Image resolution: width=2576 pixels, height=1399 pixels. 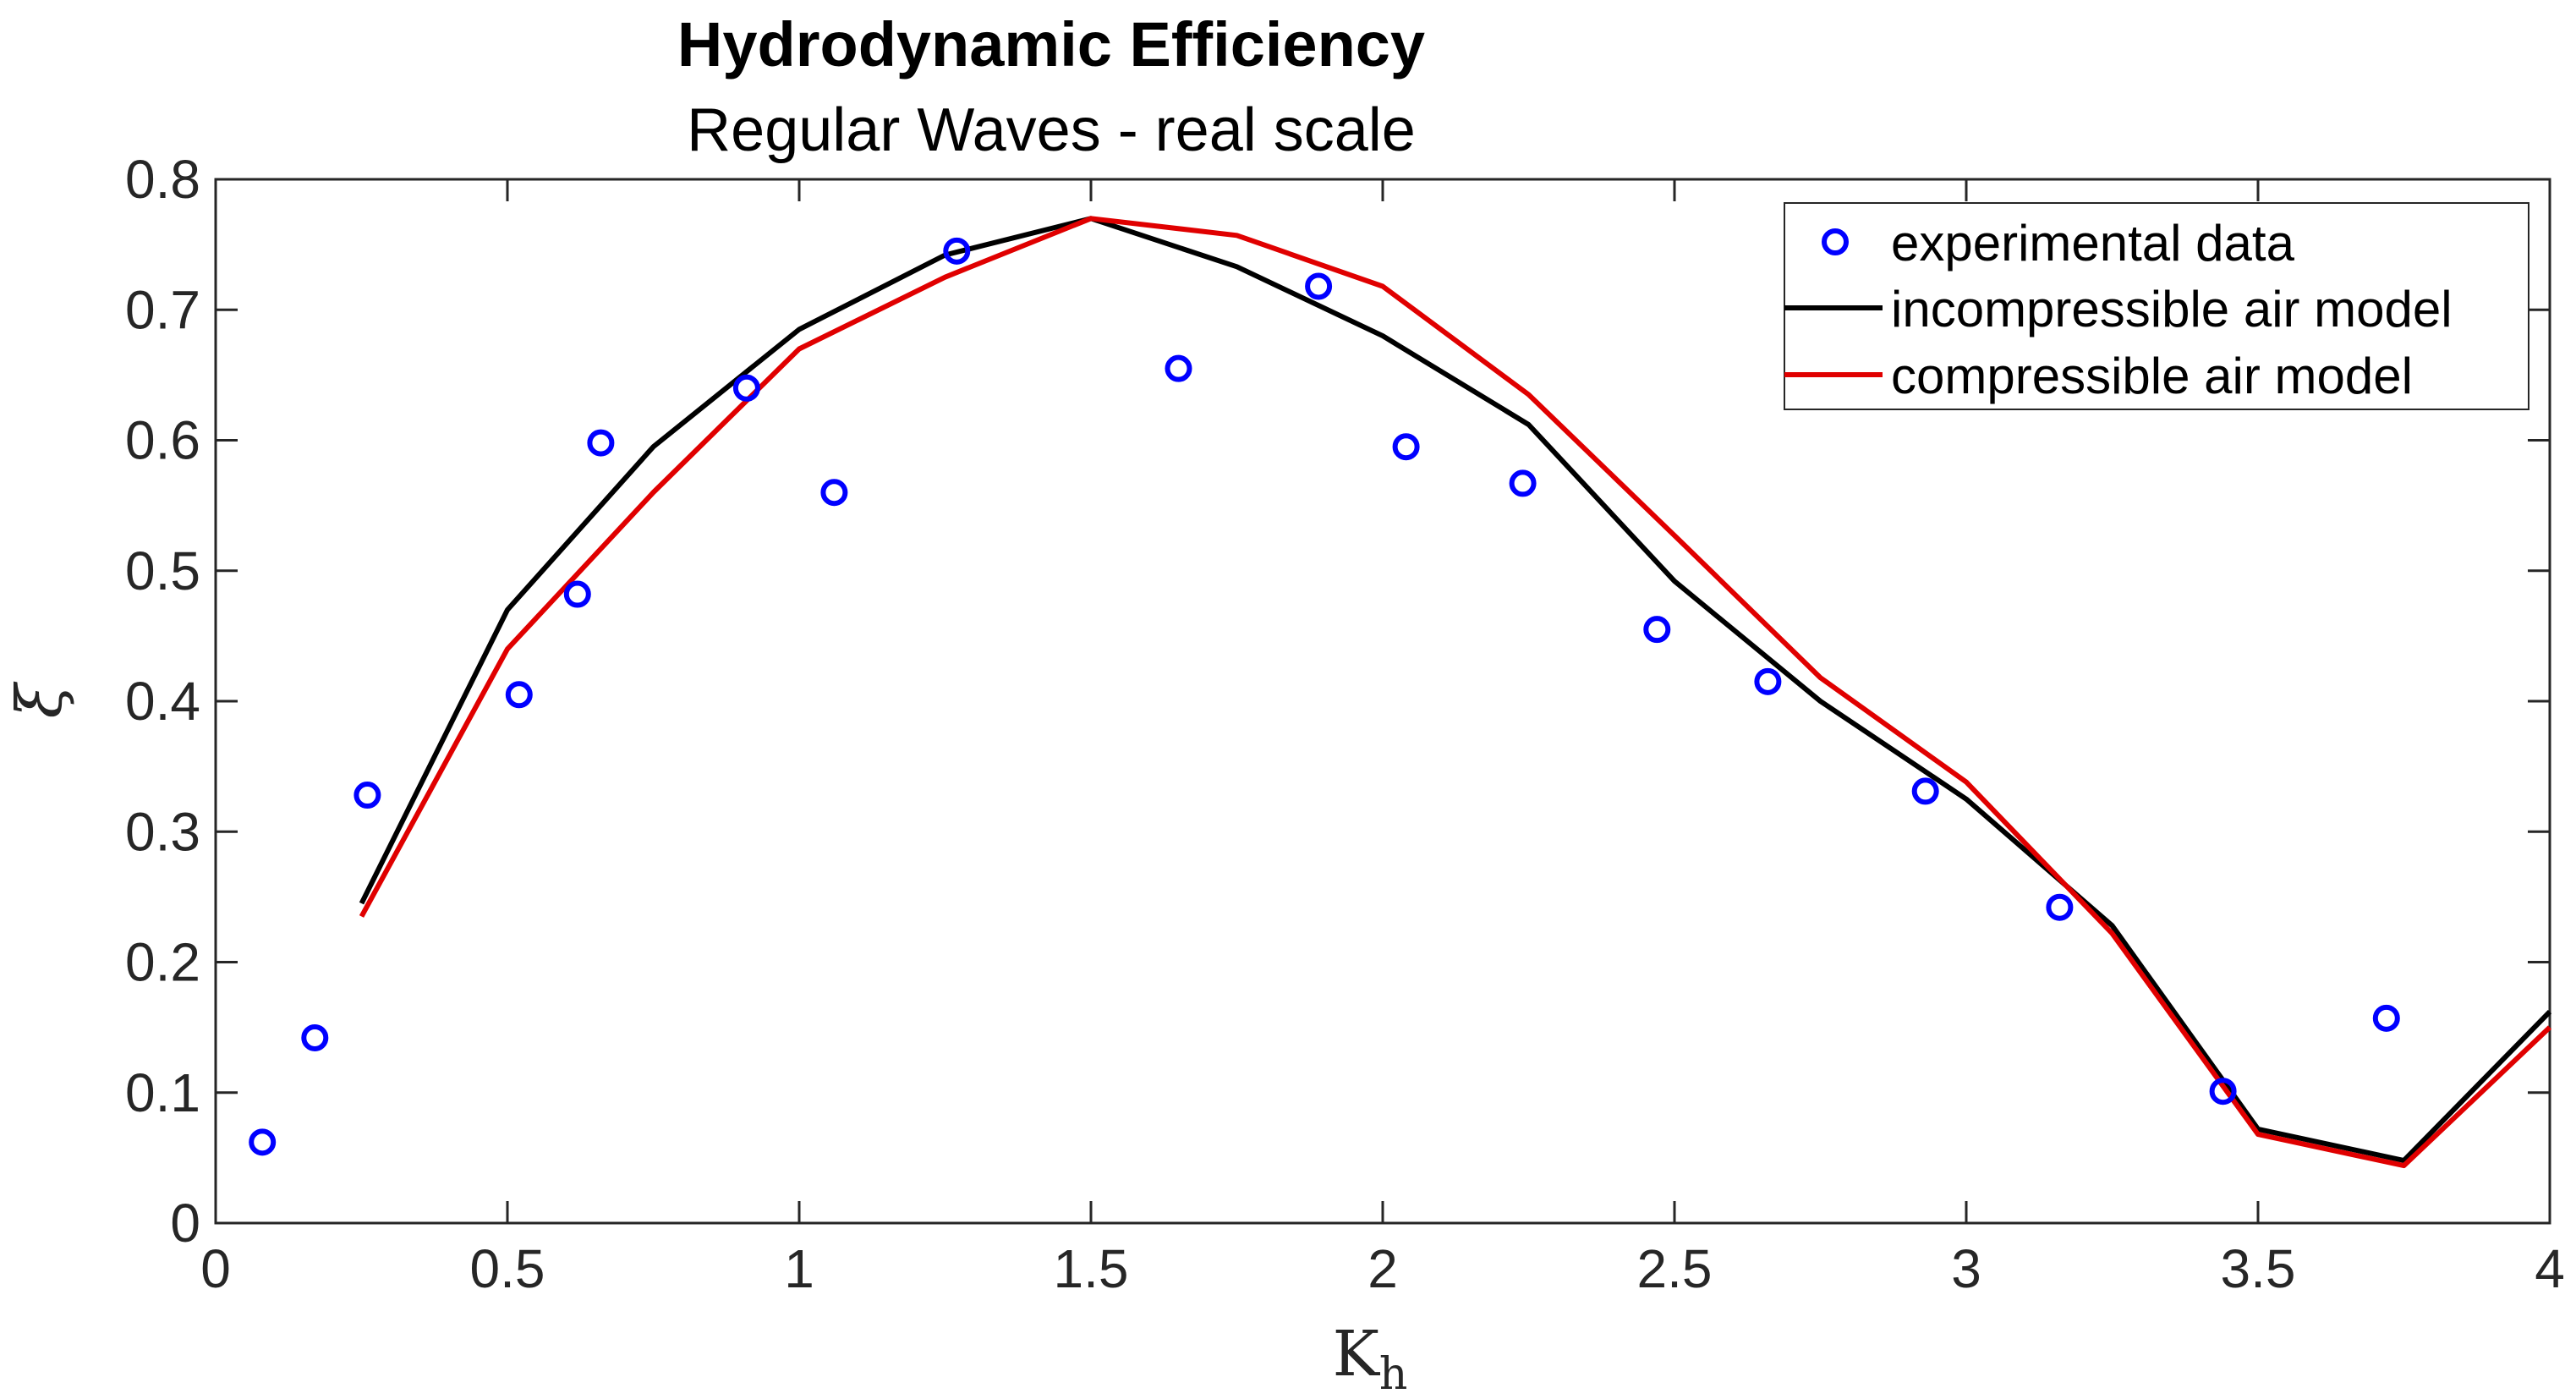 I want to click on y-tick-label: 0.1, so click(x=162, y=1092).